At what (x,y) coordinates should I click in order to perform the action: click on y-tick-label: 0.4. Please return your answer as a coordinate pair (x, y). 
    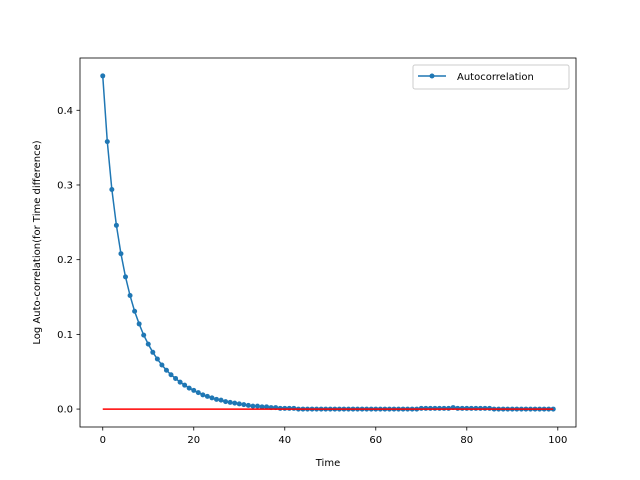
    Looking at the image, I should click on (65, 111).